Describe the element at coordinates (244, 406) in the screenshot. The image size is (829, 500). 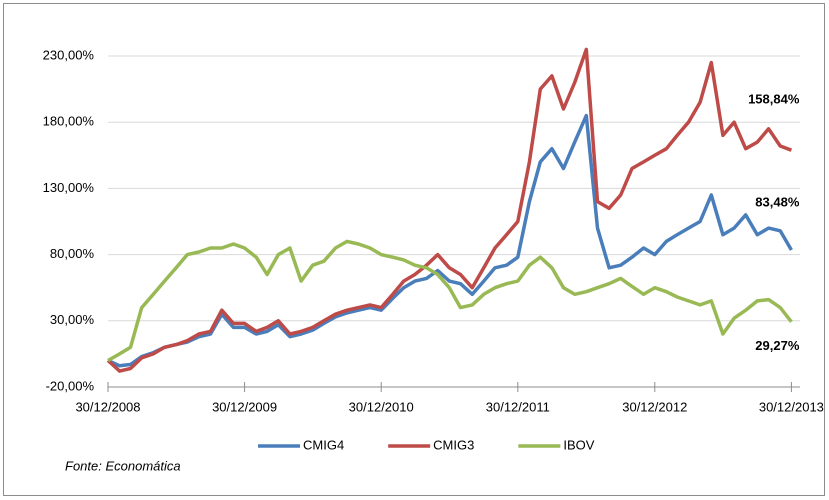
I see `x-tick-label: 30/12/2009` at that location.